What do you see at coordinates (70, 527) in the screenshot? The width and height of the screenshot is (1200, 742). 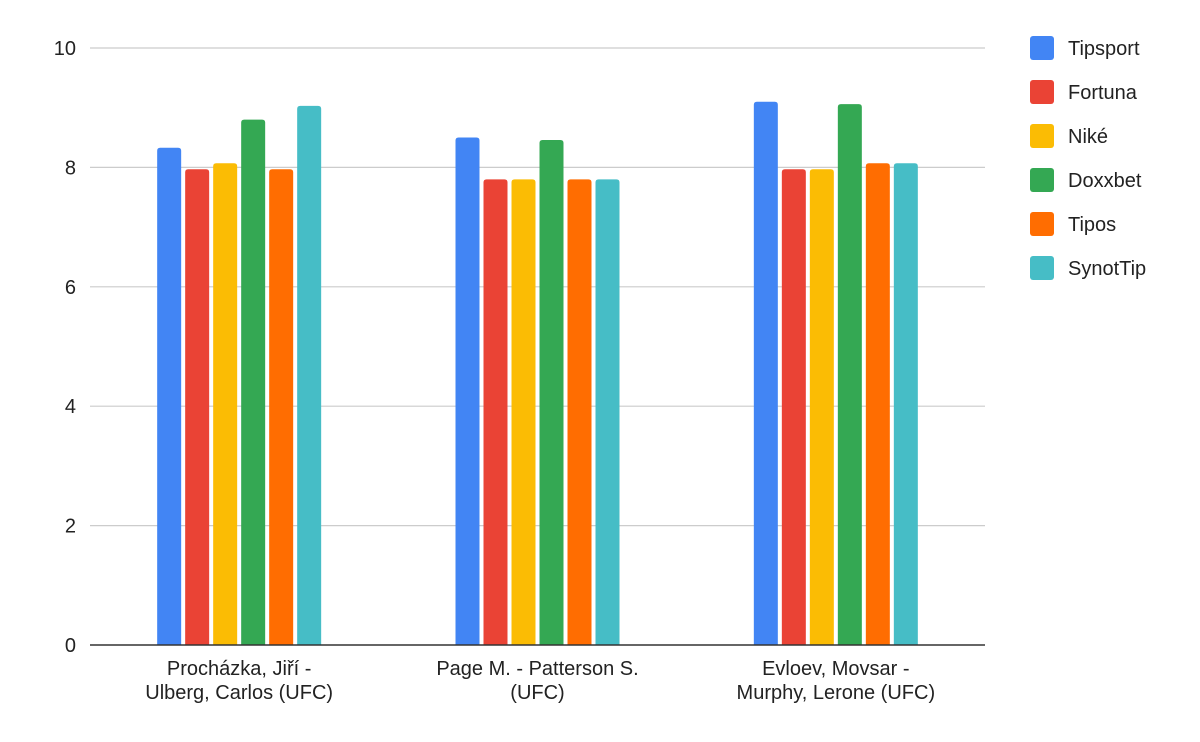 I see `y-tick-label: 2` at bounding box center [70, 527].